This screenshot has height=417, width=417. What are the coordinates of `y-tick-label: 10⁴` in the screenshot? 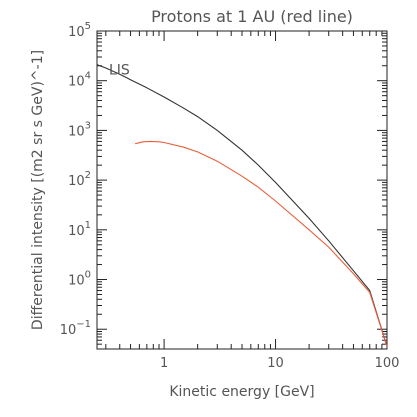 It's located at (79, 80).